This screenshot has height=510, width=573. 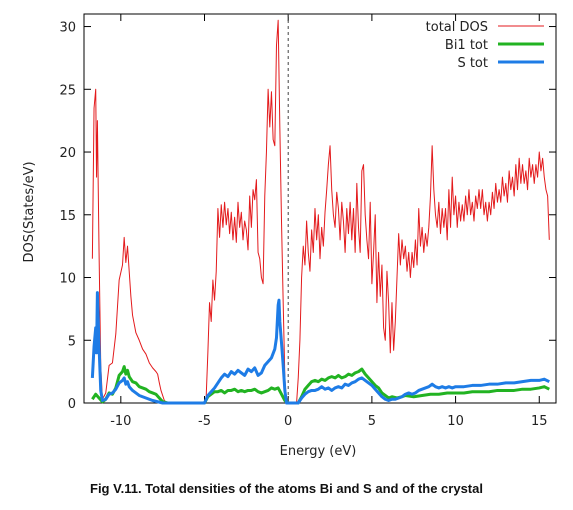 What do you see at coordinates (455, 421) in the screenshot?
I see `x-tick-label: 10` at bounding box center [455, 421].